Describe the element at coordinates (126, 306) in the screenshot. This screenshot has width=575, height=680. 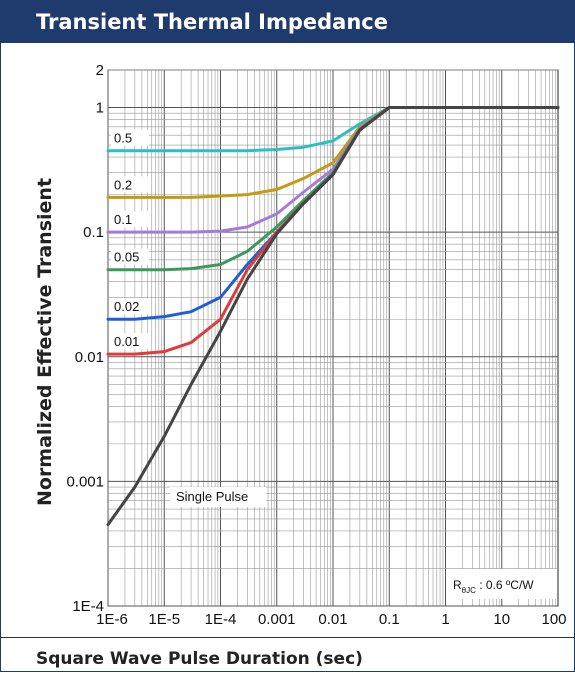
I see `series-label: 0.02` at that location.